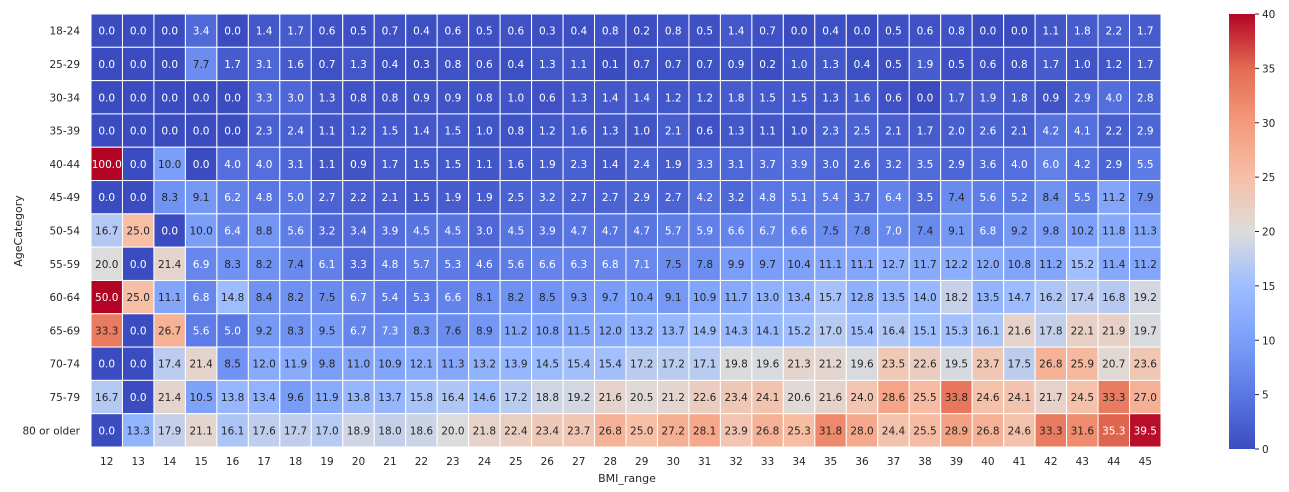 Image resolution: width=1289 pixels, height=492 pixels. Describe the element at coordinates (516, 98) in the screenshot. I see `cell-value-label: 1.0` at that location.